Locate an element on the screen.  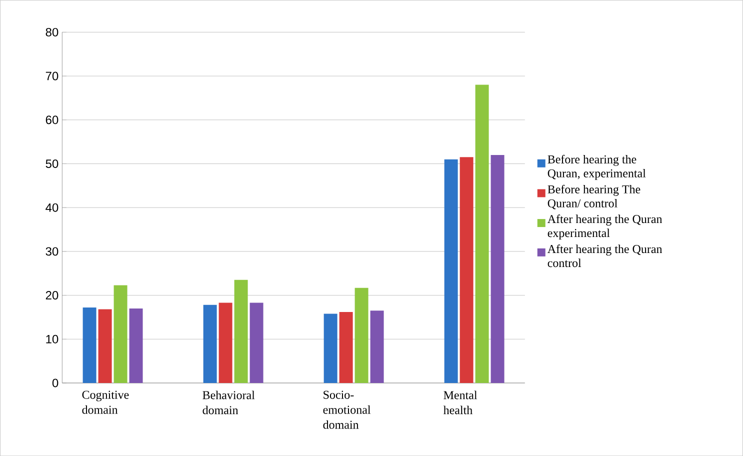
x-tick-label: Socio-emotional domain is located at coordinates (347, 409).